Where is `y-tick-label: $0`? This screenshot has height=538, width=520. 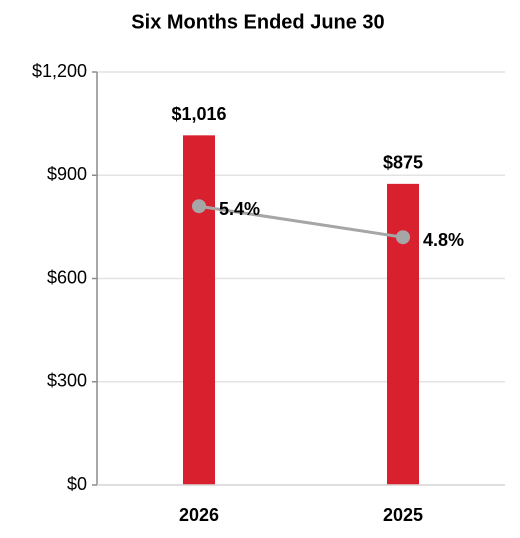 y-tick-label: $0 is located at coordinates (77, 484).